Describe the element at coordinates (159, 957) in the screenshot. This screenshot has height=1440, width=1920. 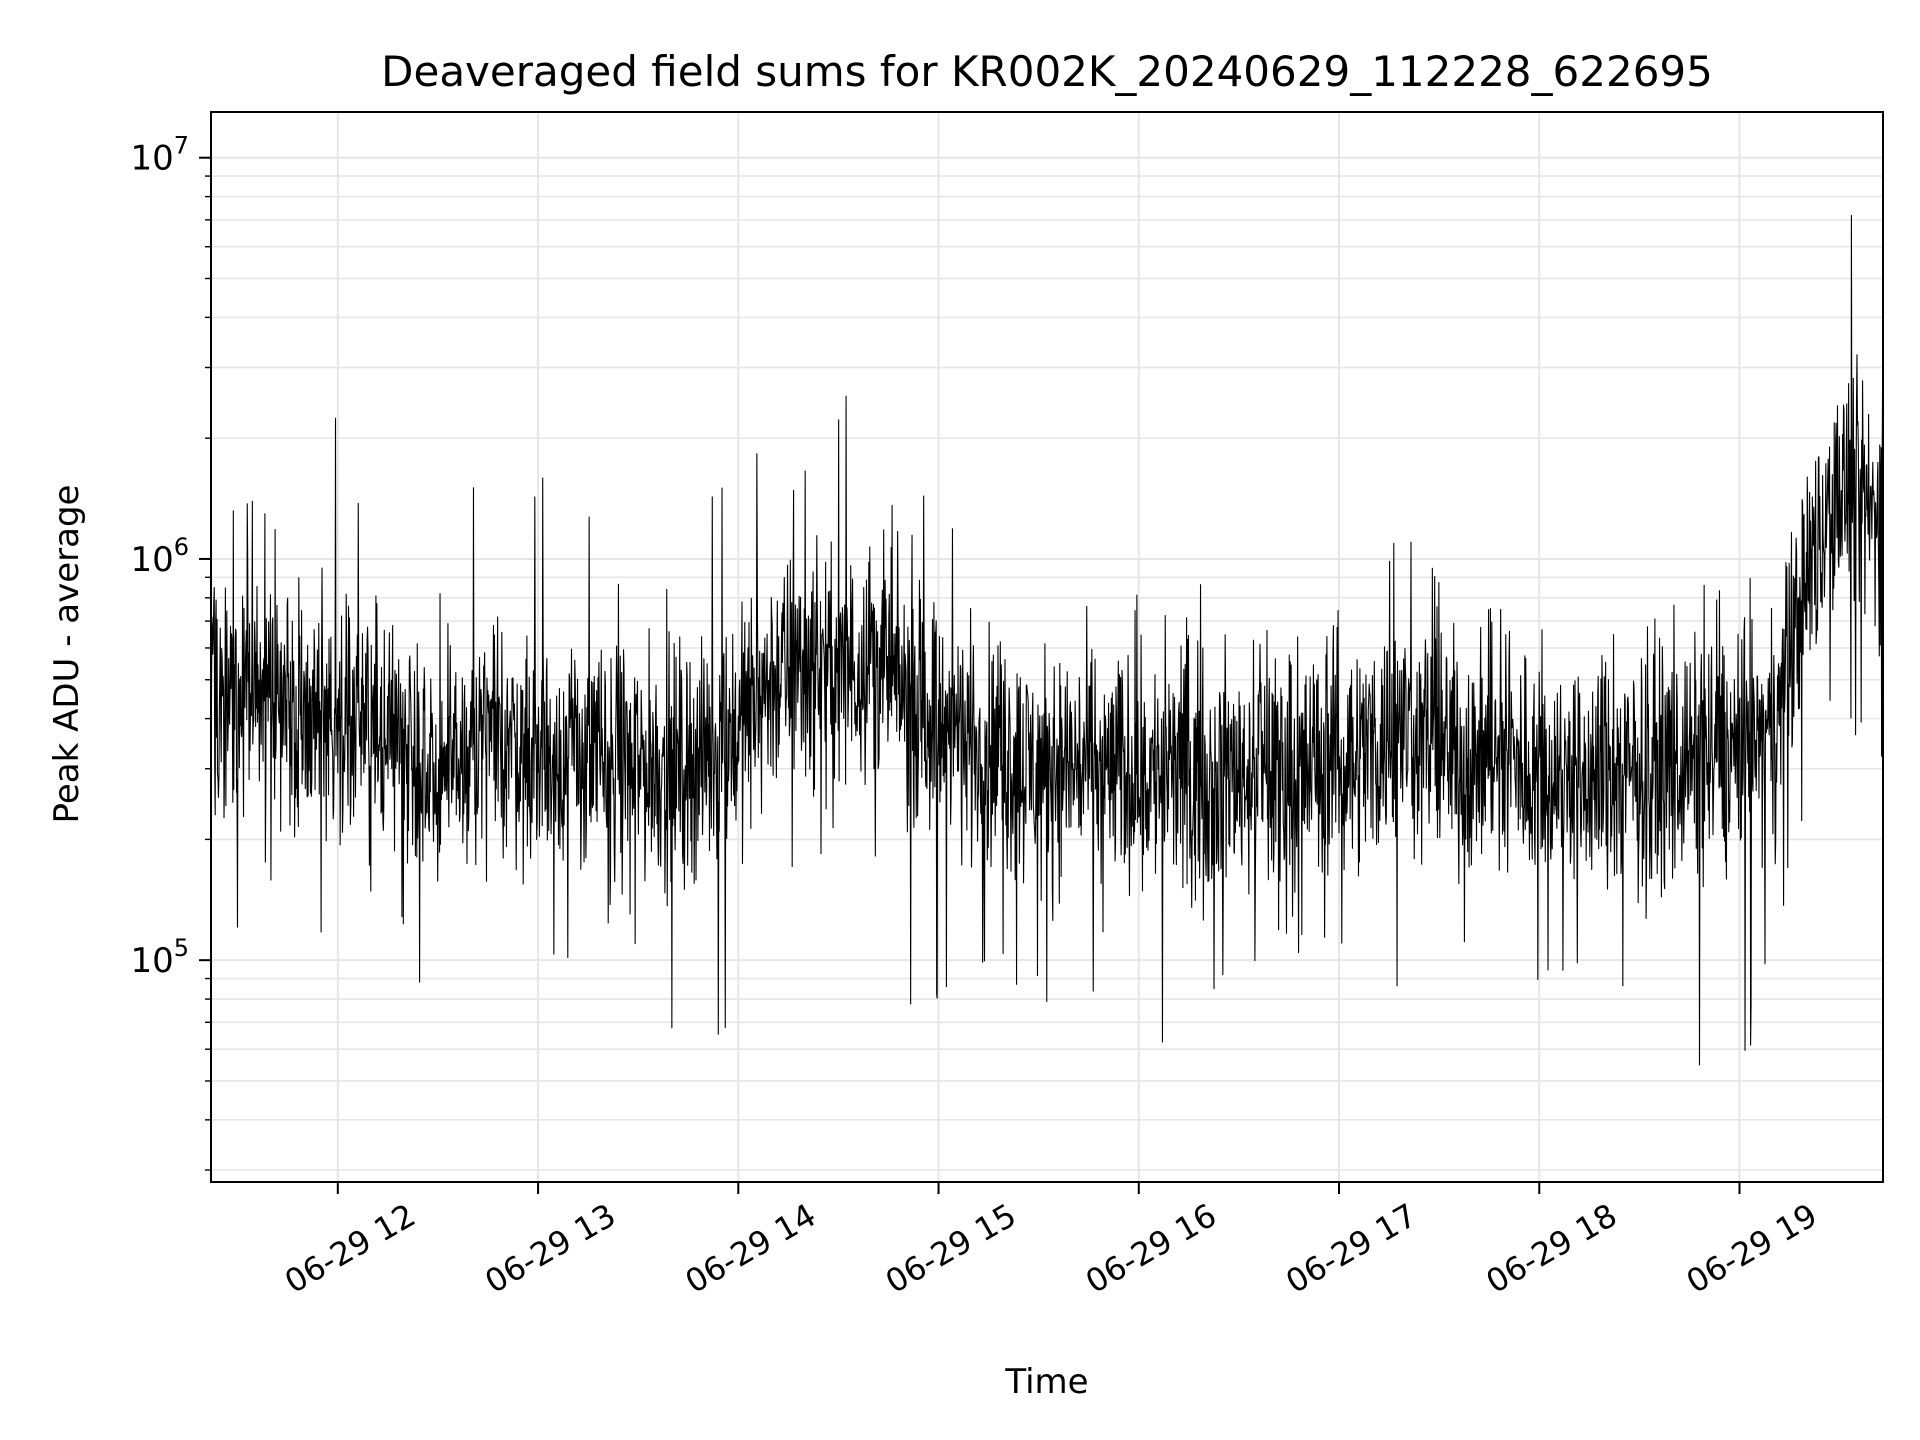
I see `y-tick-label: 10⁵` at that location.